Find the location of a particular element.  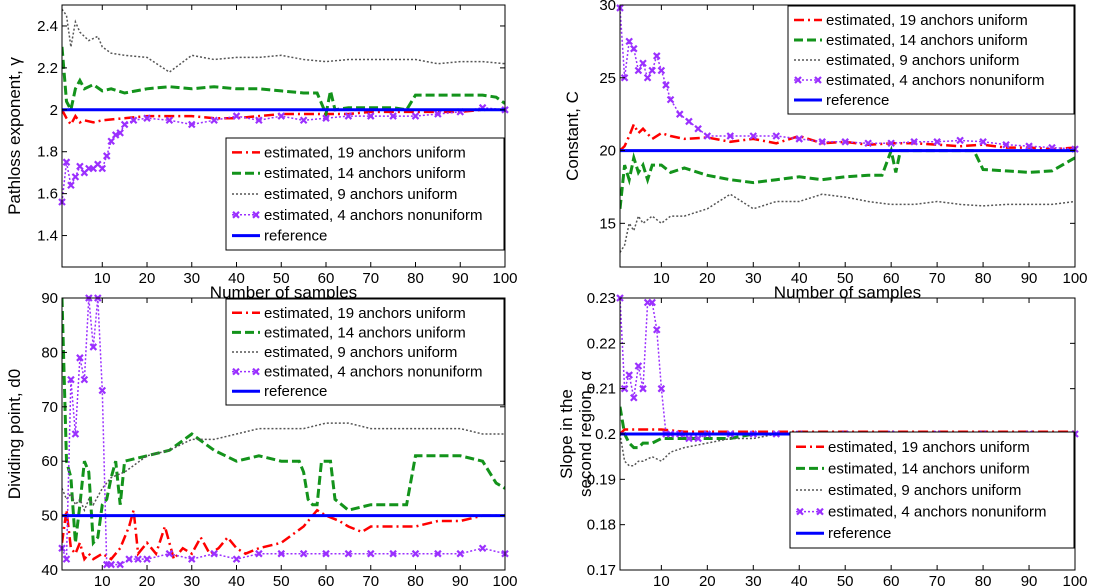

y-tick-label: 2 is located at coordinates (54, 110).